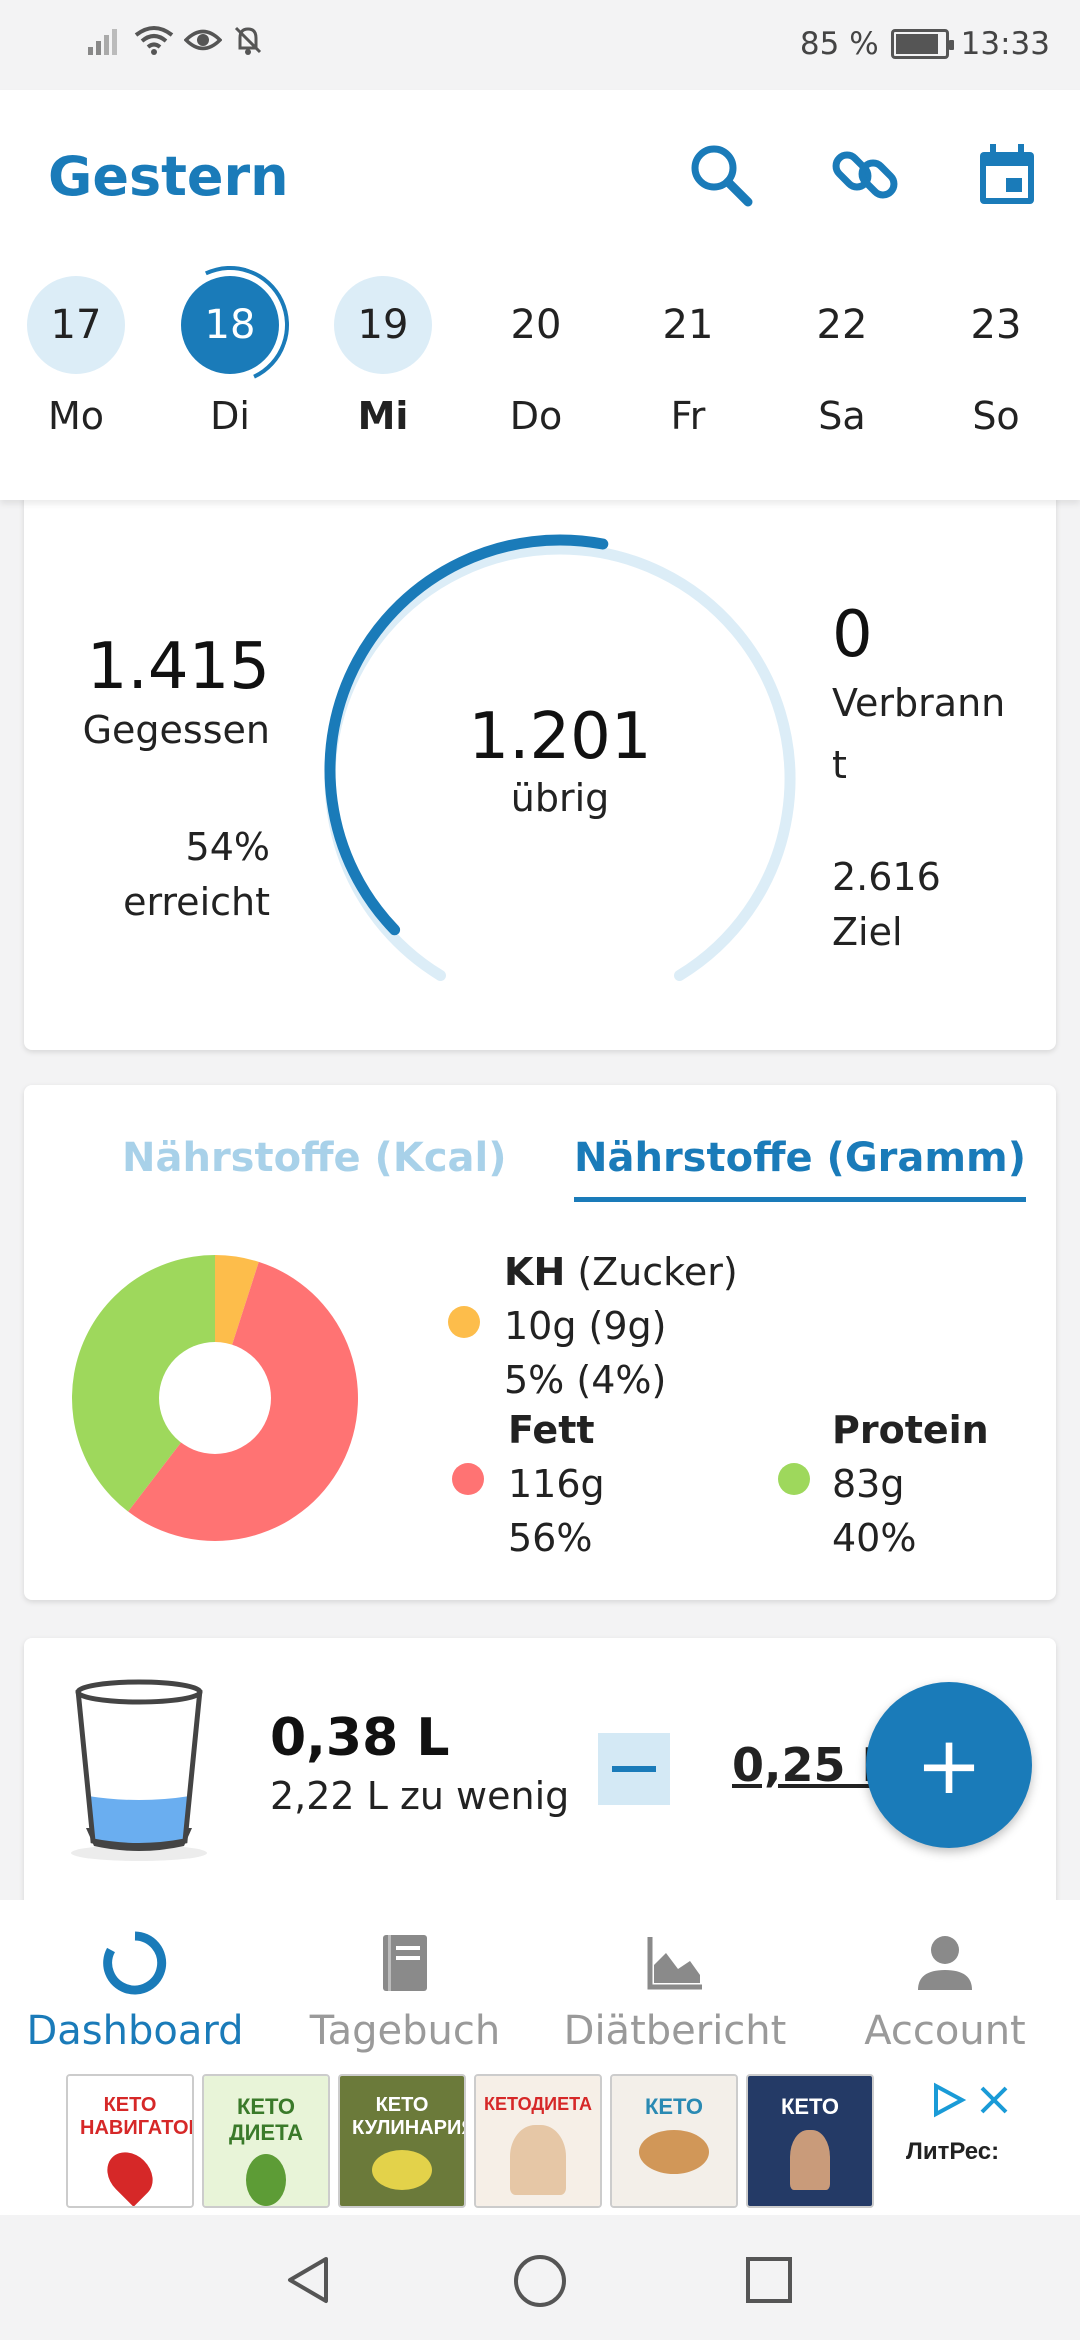  Describe the element at coordinates (266, 2119) in the screenshot. I see `ad-book-title: КЕТО ДИЕТА` at that location.